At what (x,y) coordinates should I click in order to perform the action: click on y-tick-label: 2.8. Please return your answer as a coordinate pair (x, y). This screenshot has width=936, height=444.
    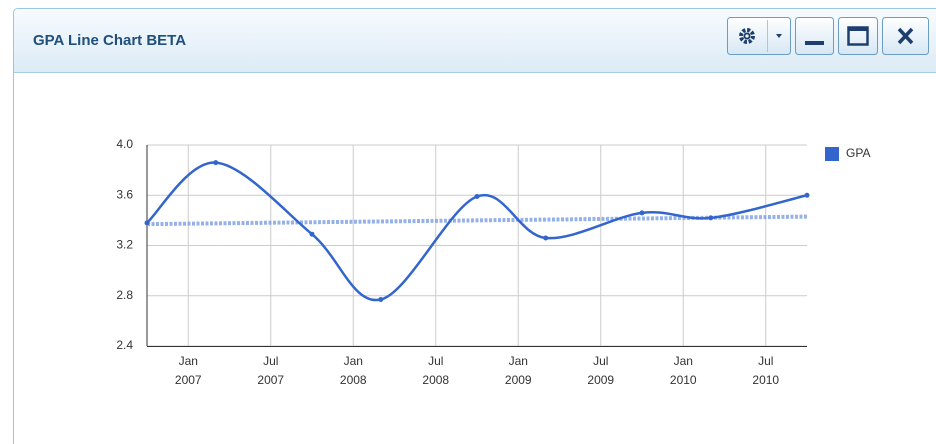
    Looking at the image, I should click on (124, 295).